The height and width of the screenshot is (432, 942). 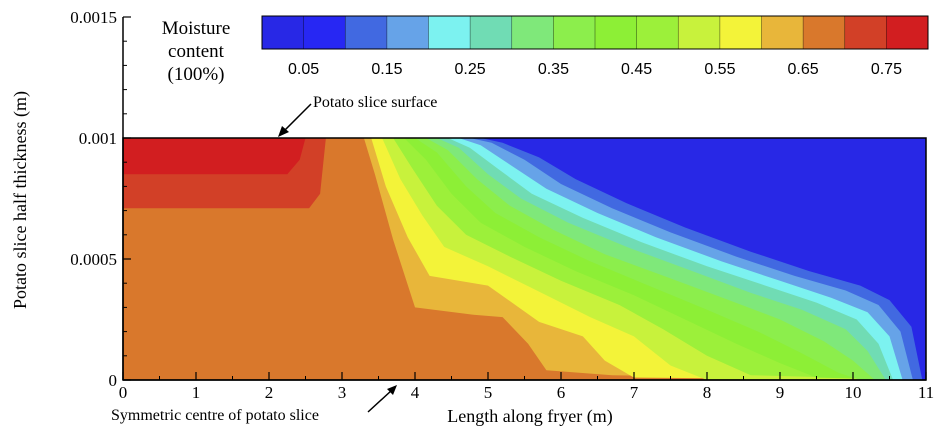 I want to click on colorbar-tick-label: 0.55, so click(x=719, y=69).